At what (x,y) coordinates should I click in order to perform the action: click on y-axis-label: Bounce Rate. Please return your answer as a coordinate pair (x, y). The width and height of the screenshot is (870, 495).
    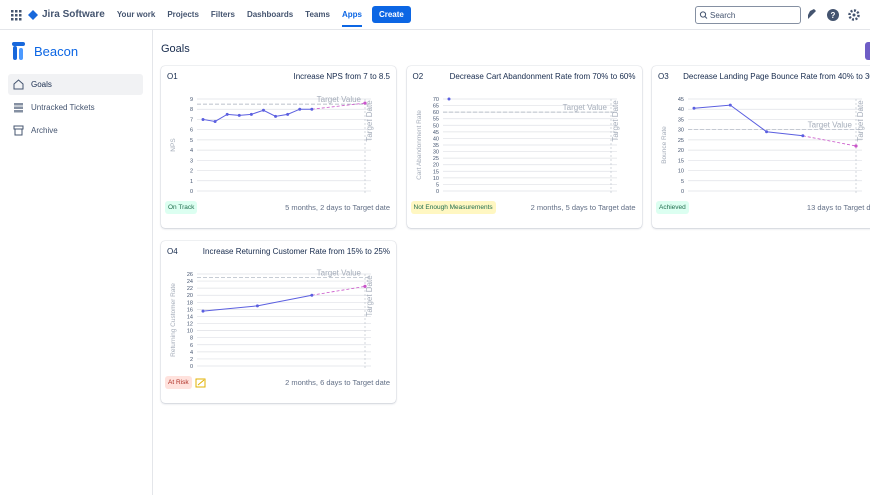
    Looking at the image, I should click on (664, 145).